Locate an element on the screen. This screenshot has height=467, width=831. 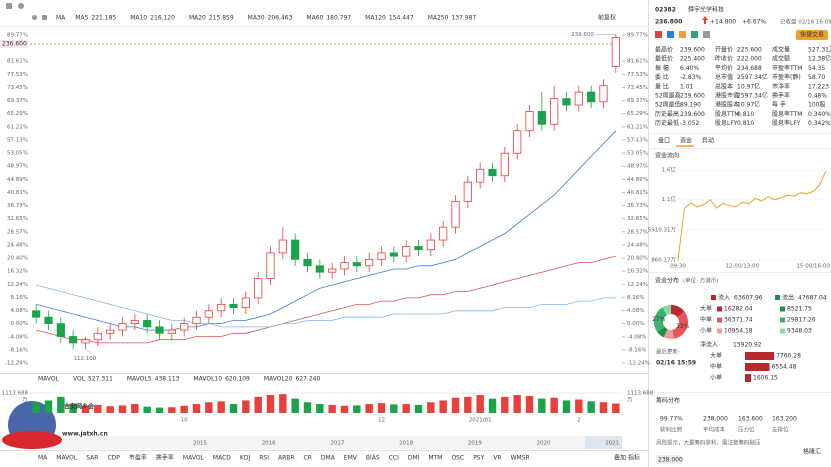
quote-label: 总市值 is located at coordinates (724, 77).